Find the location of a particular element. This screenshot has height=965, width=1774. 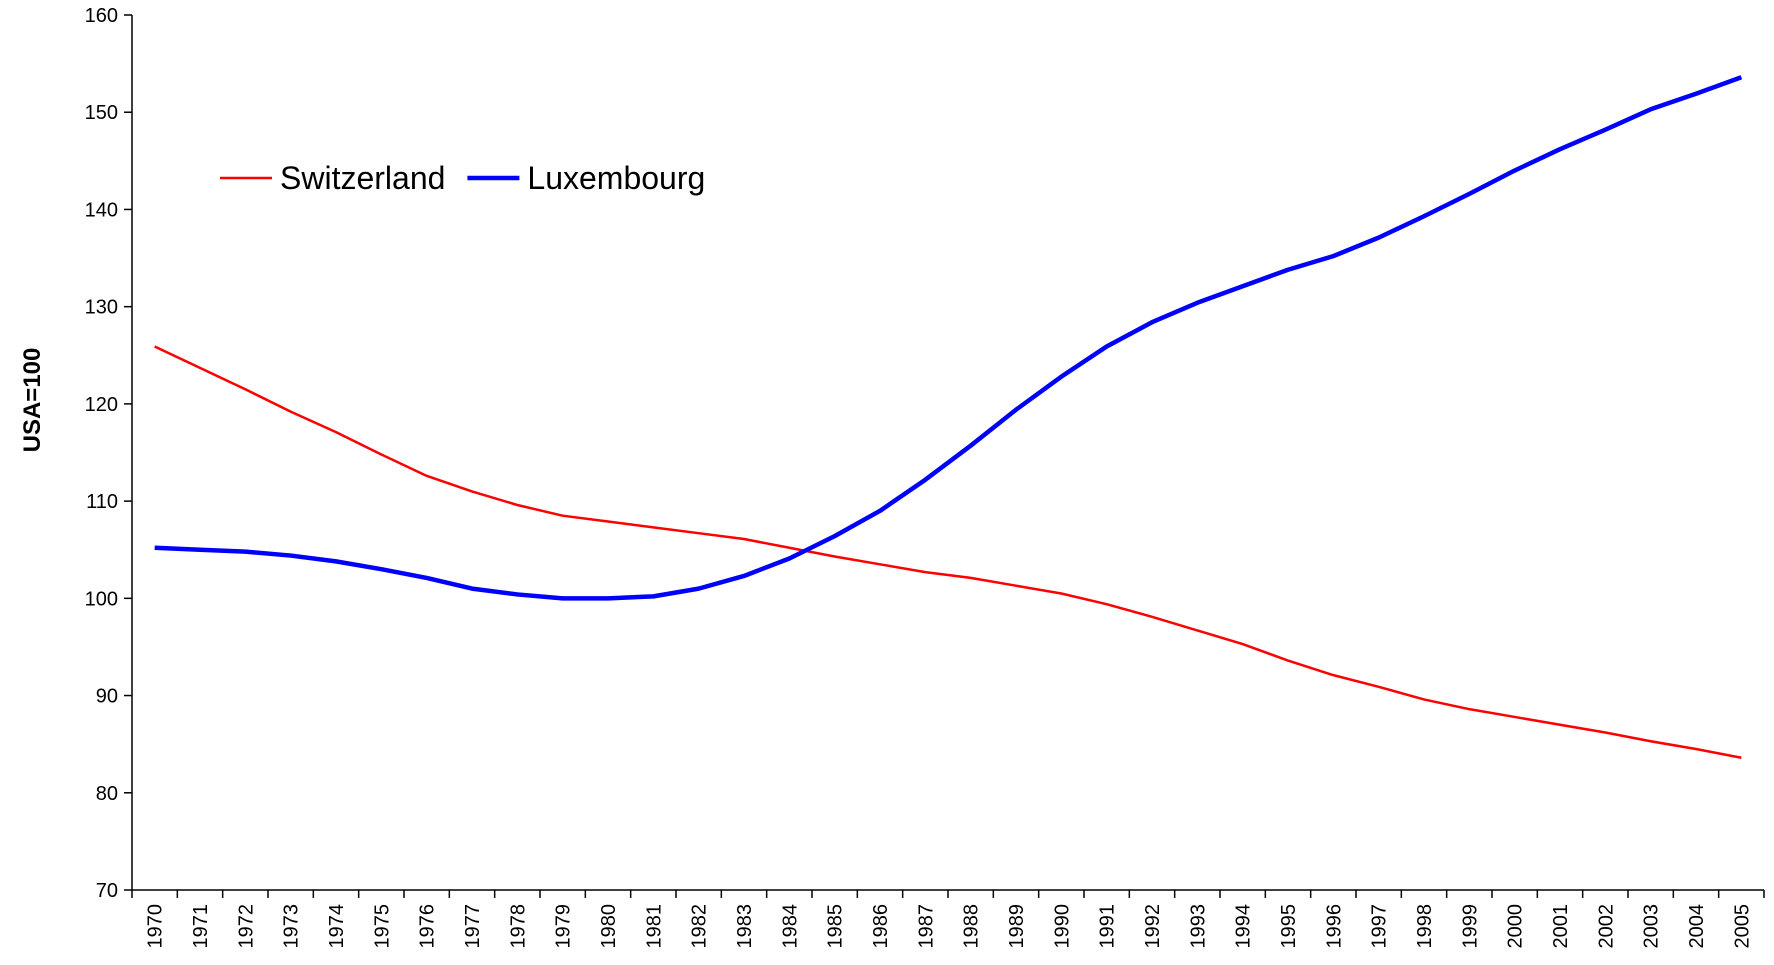

x-tick-label: 1989 is located at coordinates (1017, 926).